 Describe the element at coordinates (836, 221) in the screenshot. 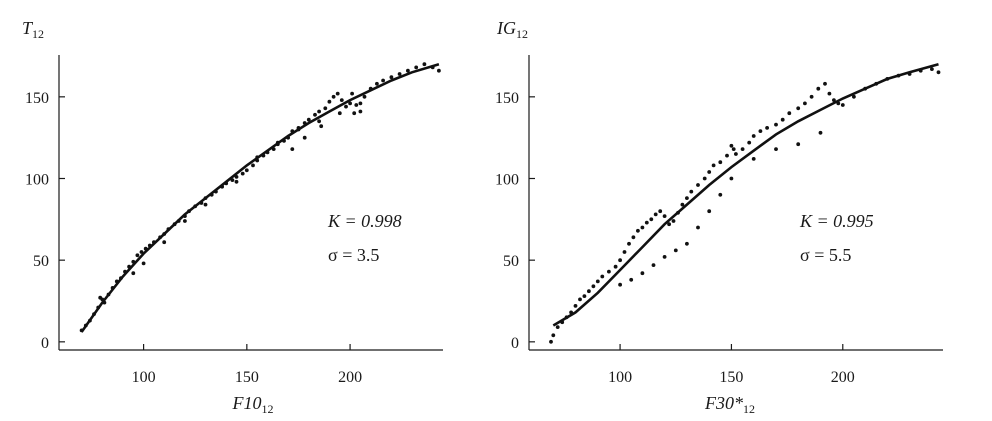

I see `correlation-annotation: K = 0.995` at that location.